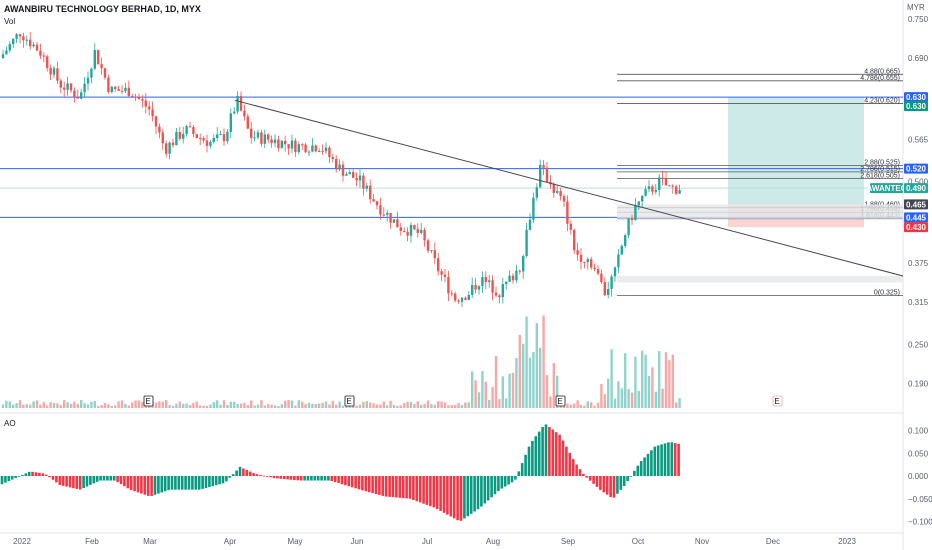  Describe the element at coordinates (916, 7) in the screenshot. I see `currency-label: MYR` at that location.